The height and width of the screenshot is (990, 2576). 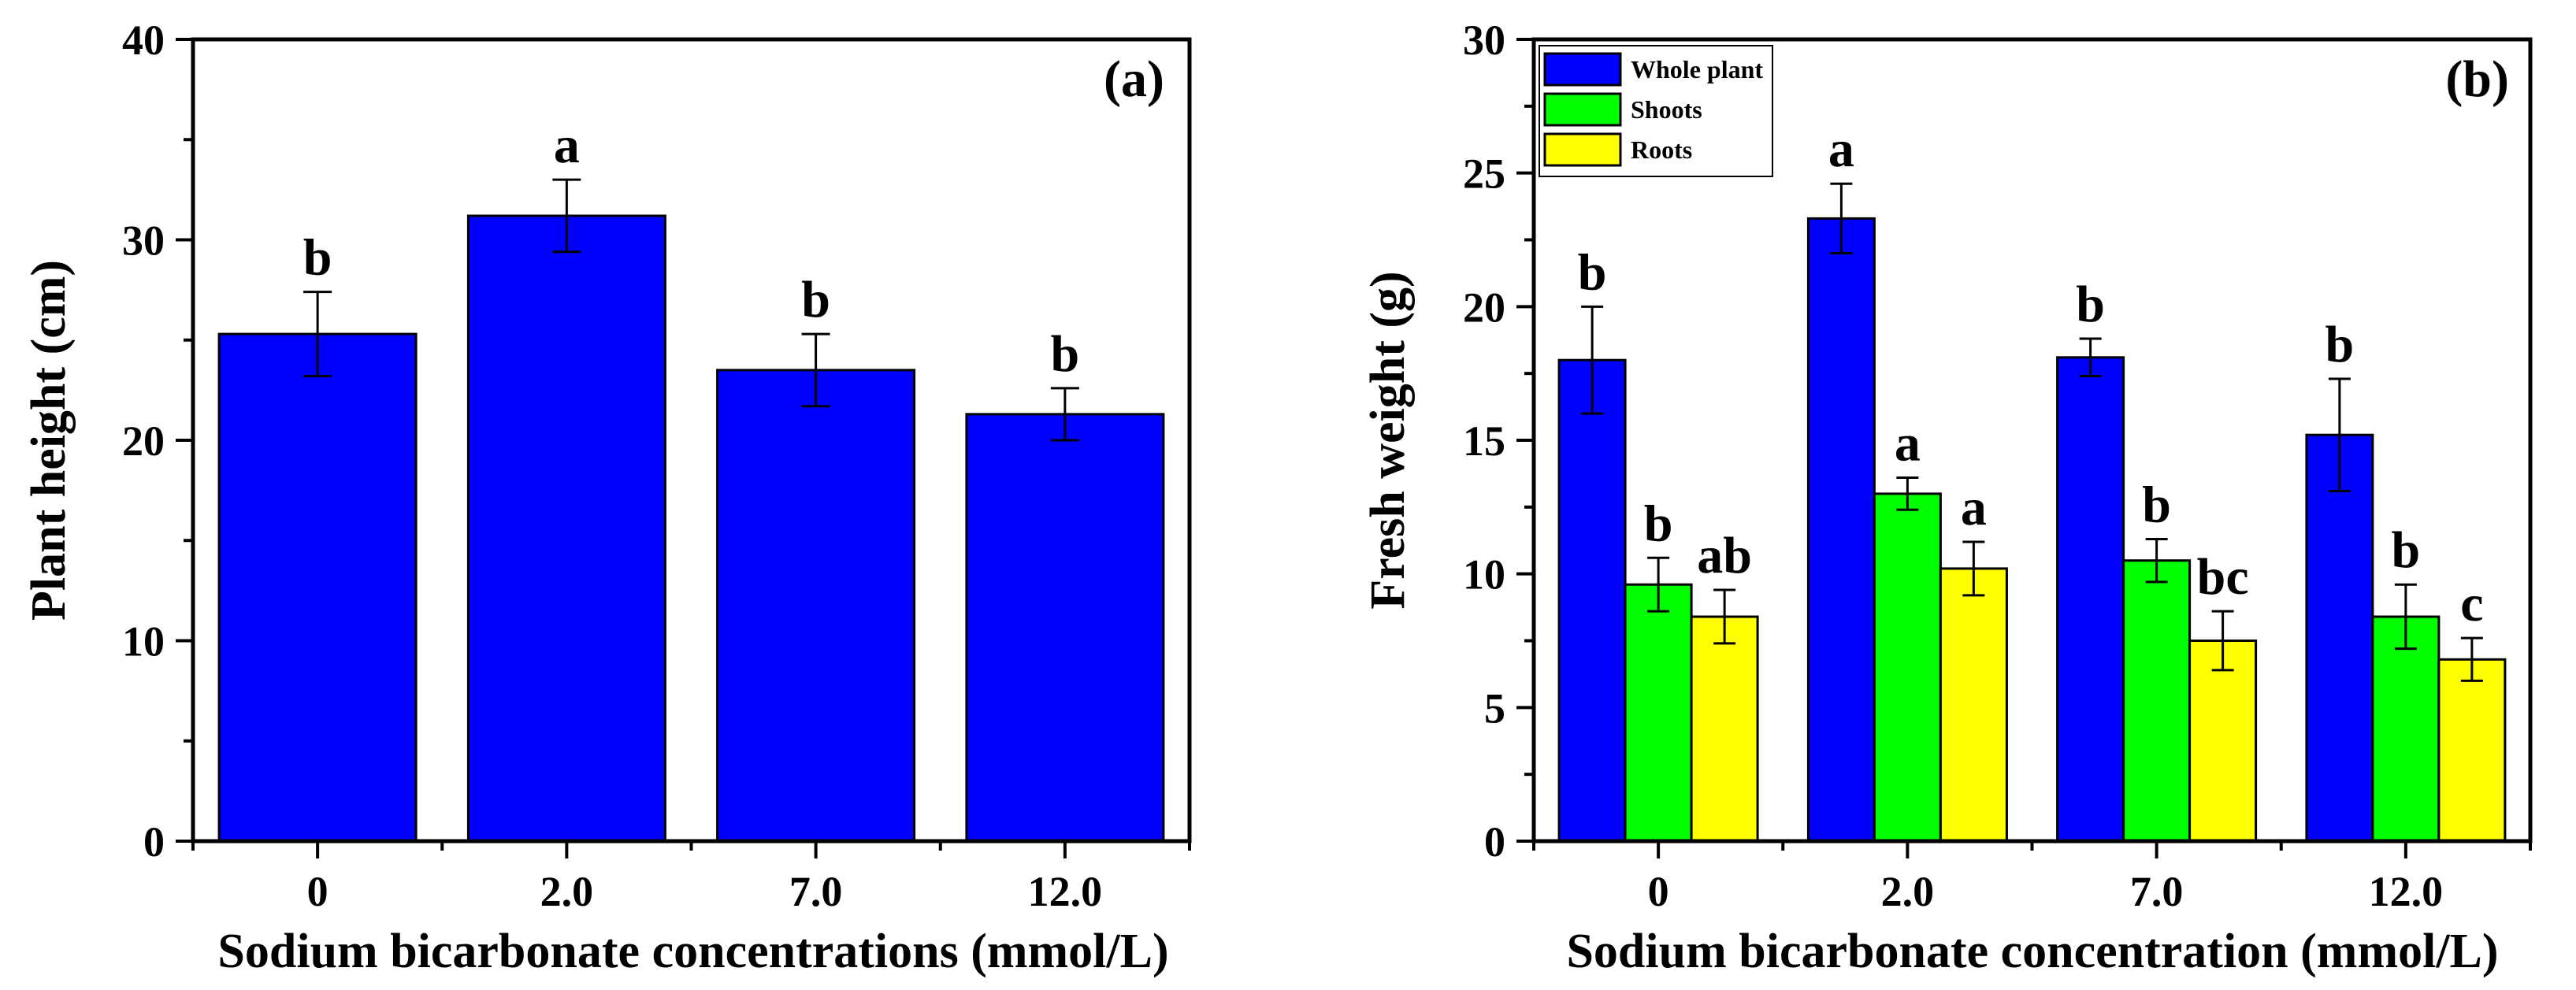 I want to click on panel-a-significance-labels: b a b b, so click(x=691, y=250).